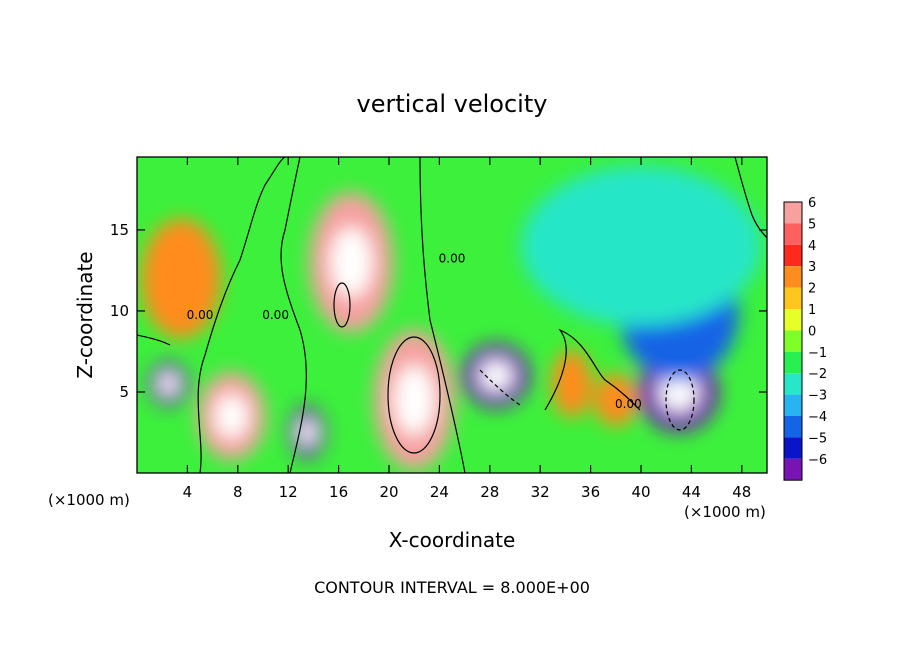 This screenshot has height=654, width=904. I want to click on x-tick-label: 12, so click(288, 492).